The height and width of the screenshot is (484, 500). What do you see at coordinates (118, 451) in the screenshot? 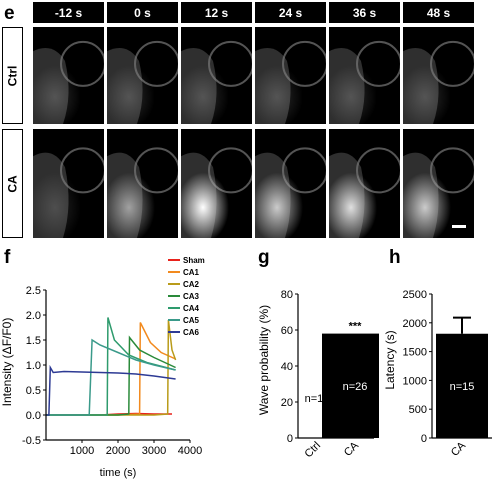
I see `f-xtick-label: 2000` at bounding box center [118, 451].